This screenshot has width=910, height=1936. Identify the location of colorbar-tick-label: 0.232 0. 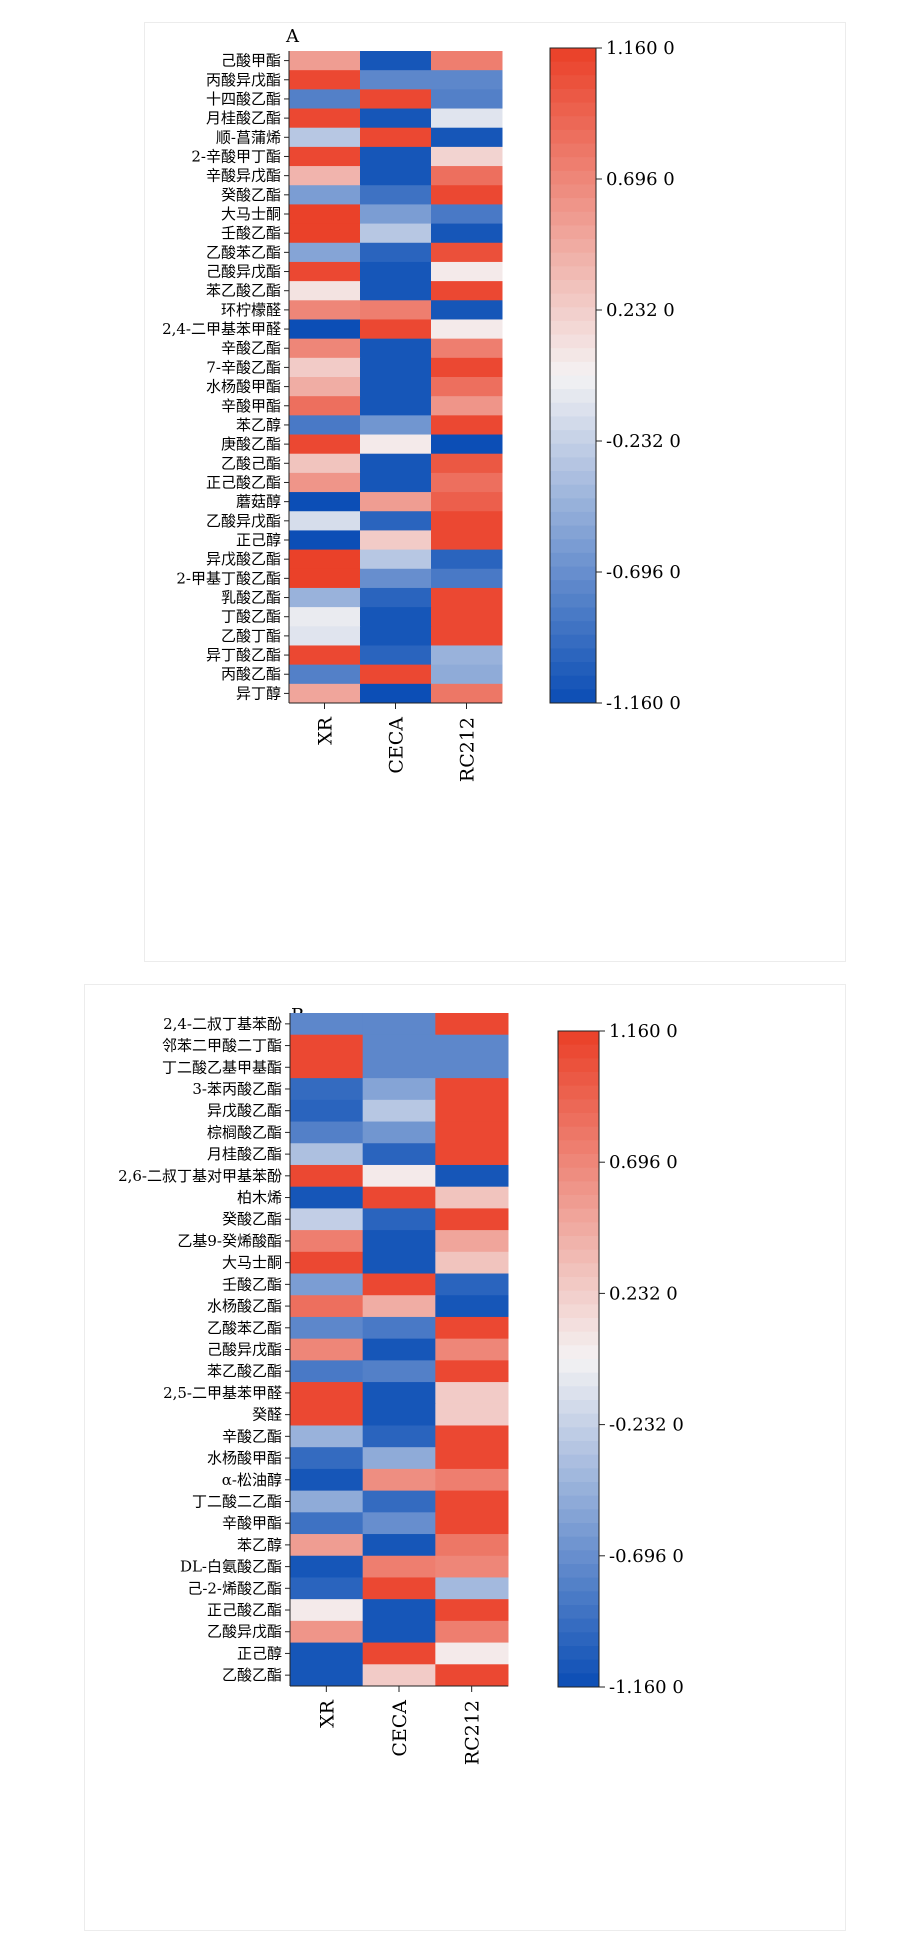
(640, 310).